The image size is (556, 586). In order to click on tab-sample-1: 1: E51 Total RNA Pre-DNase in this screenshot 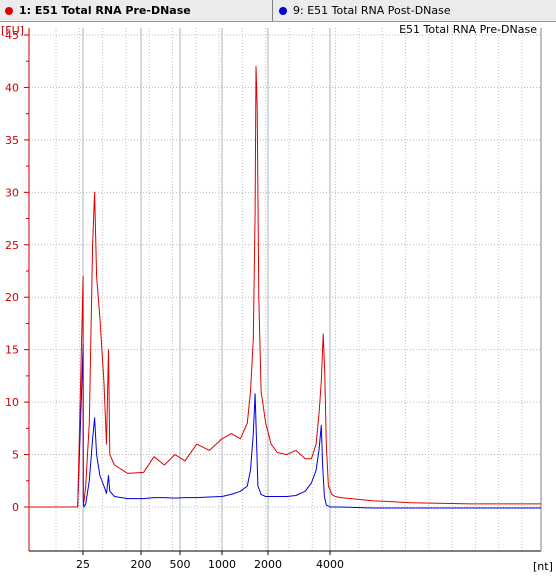, I will do `click(136, 10)`.